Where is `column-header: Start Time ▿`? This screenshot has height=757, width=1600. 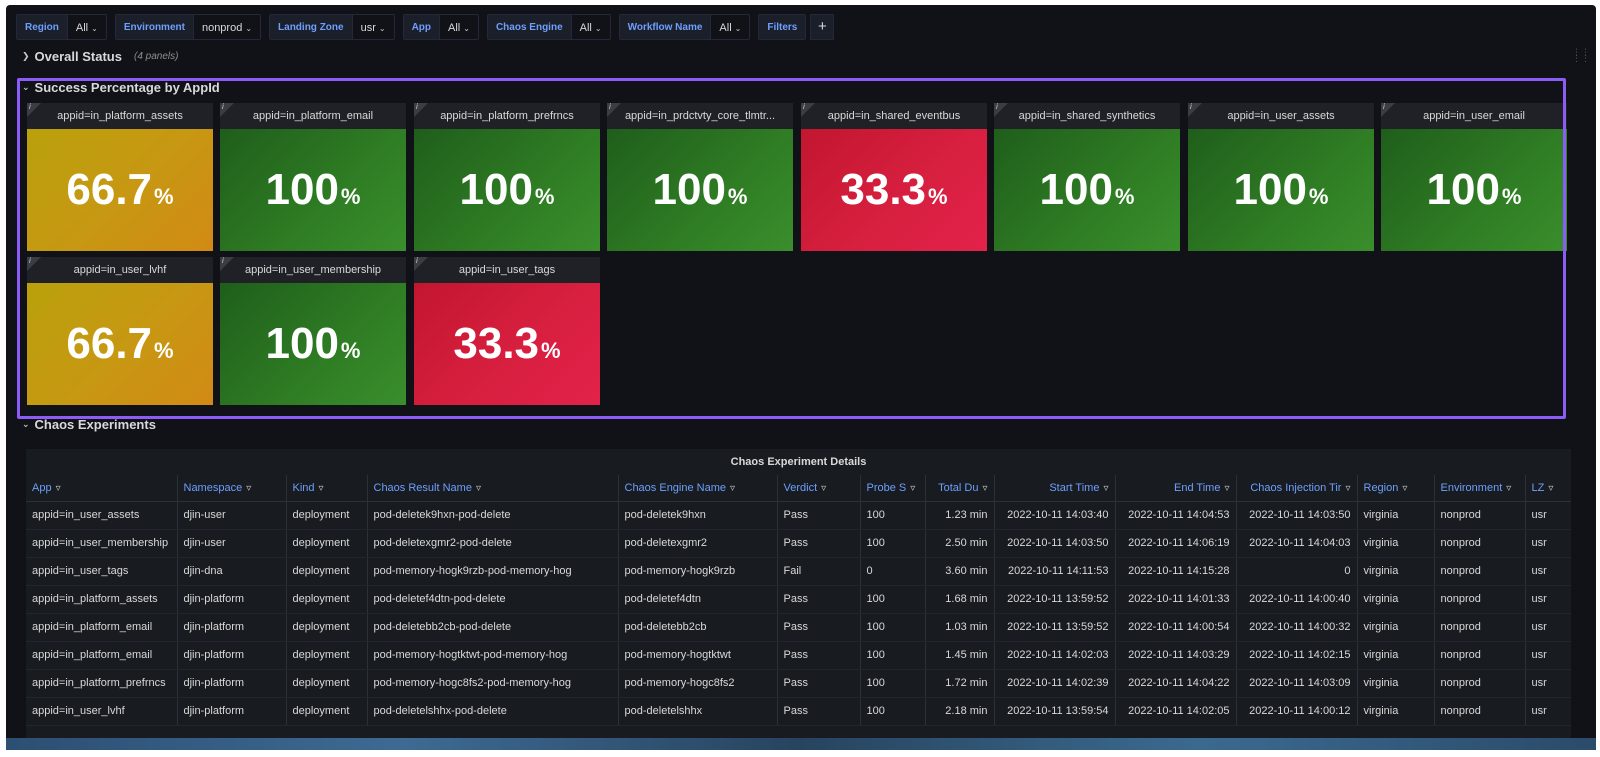
column-header: Start Time ▿ is located at coordinates (1055, 488).